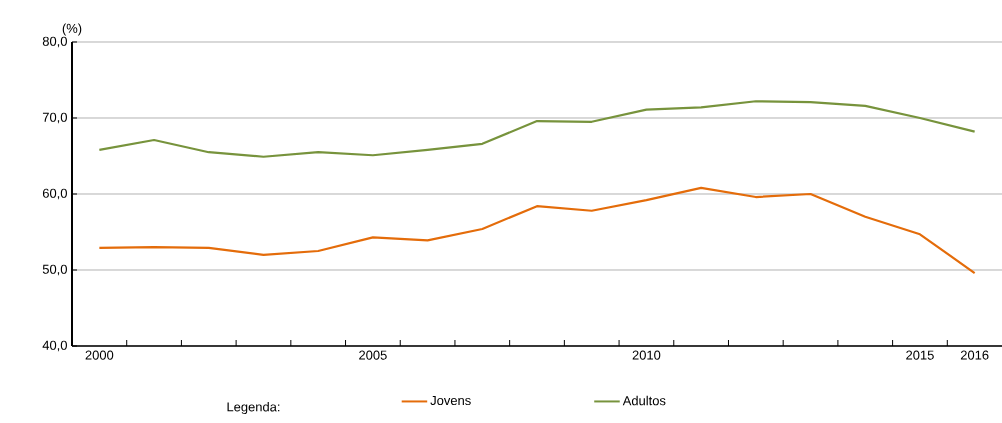  I want to click on x-tick-label: 2010, so click(646, 355).